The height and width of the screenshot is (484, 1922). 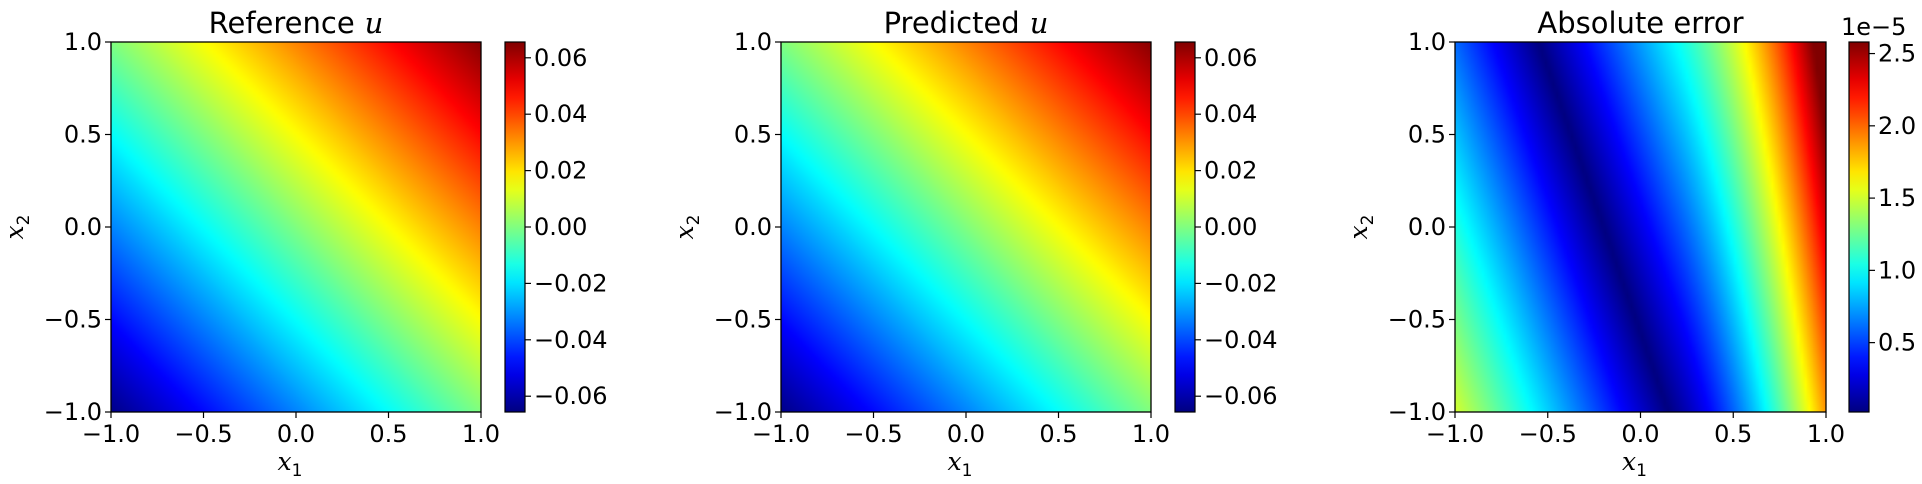 I want to click on colorbar-tick-label: 2.0, so click(x=1897, y=126).